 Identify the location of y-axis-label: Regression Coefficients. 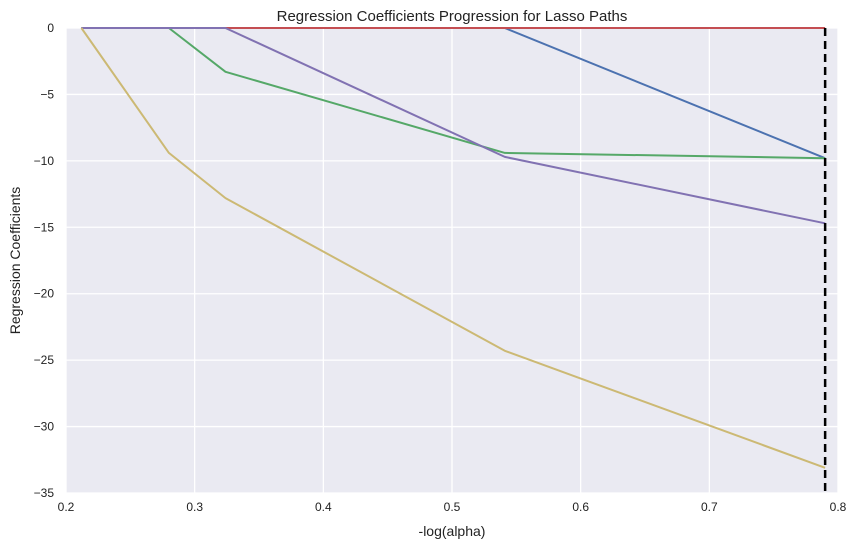
(15, 261).